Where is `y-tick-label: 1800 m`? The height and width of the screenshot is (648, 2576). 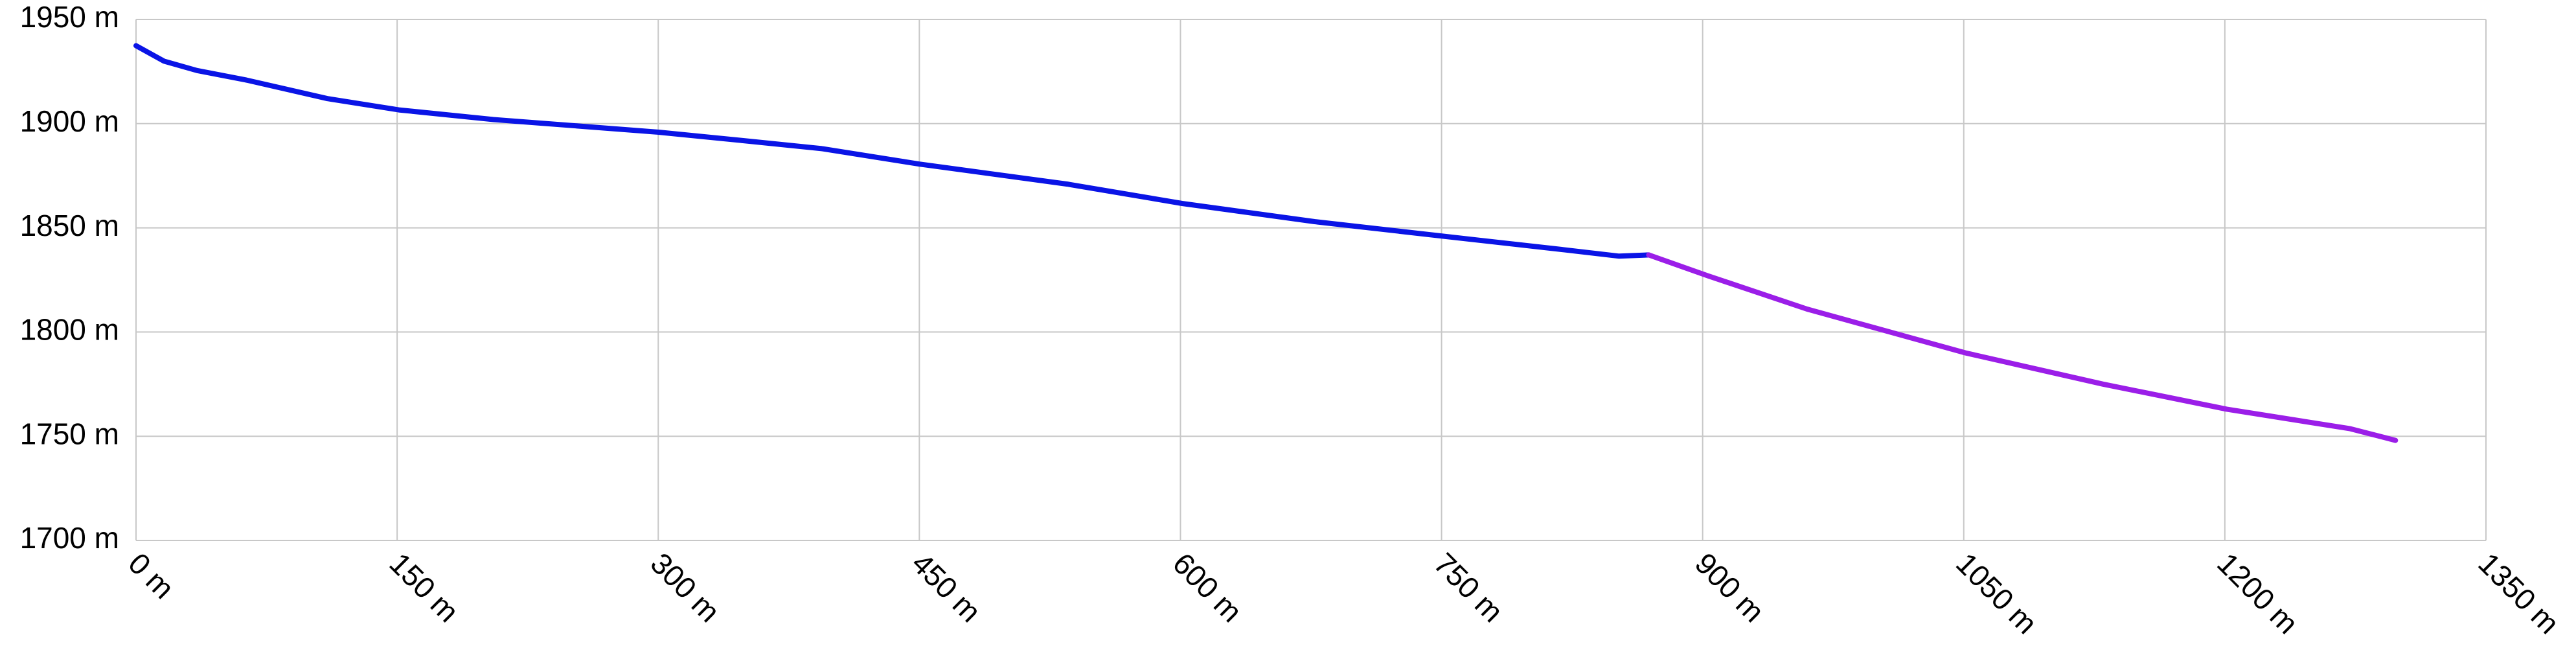
y-tick-label: 1800 m is located at coordinates (69, 330).